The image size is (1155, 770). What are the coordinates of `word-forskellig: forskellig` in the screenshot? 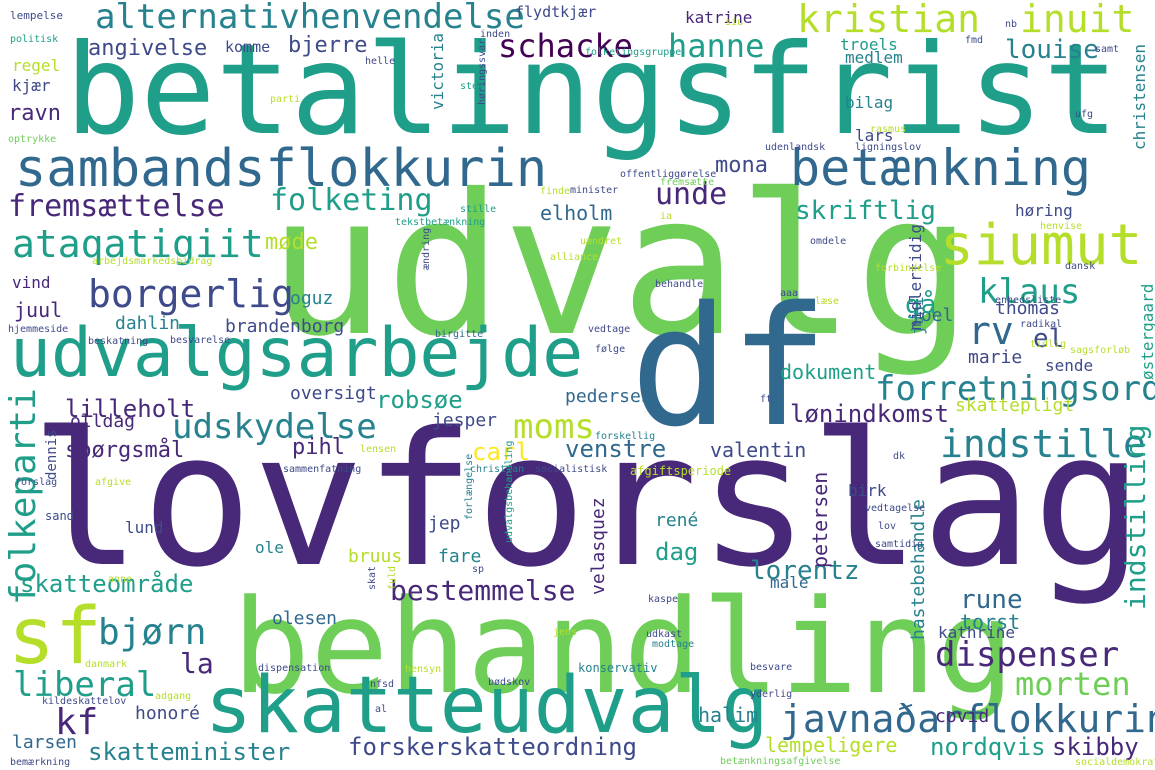 It's located at (625, 436).